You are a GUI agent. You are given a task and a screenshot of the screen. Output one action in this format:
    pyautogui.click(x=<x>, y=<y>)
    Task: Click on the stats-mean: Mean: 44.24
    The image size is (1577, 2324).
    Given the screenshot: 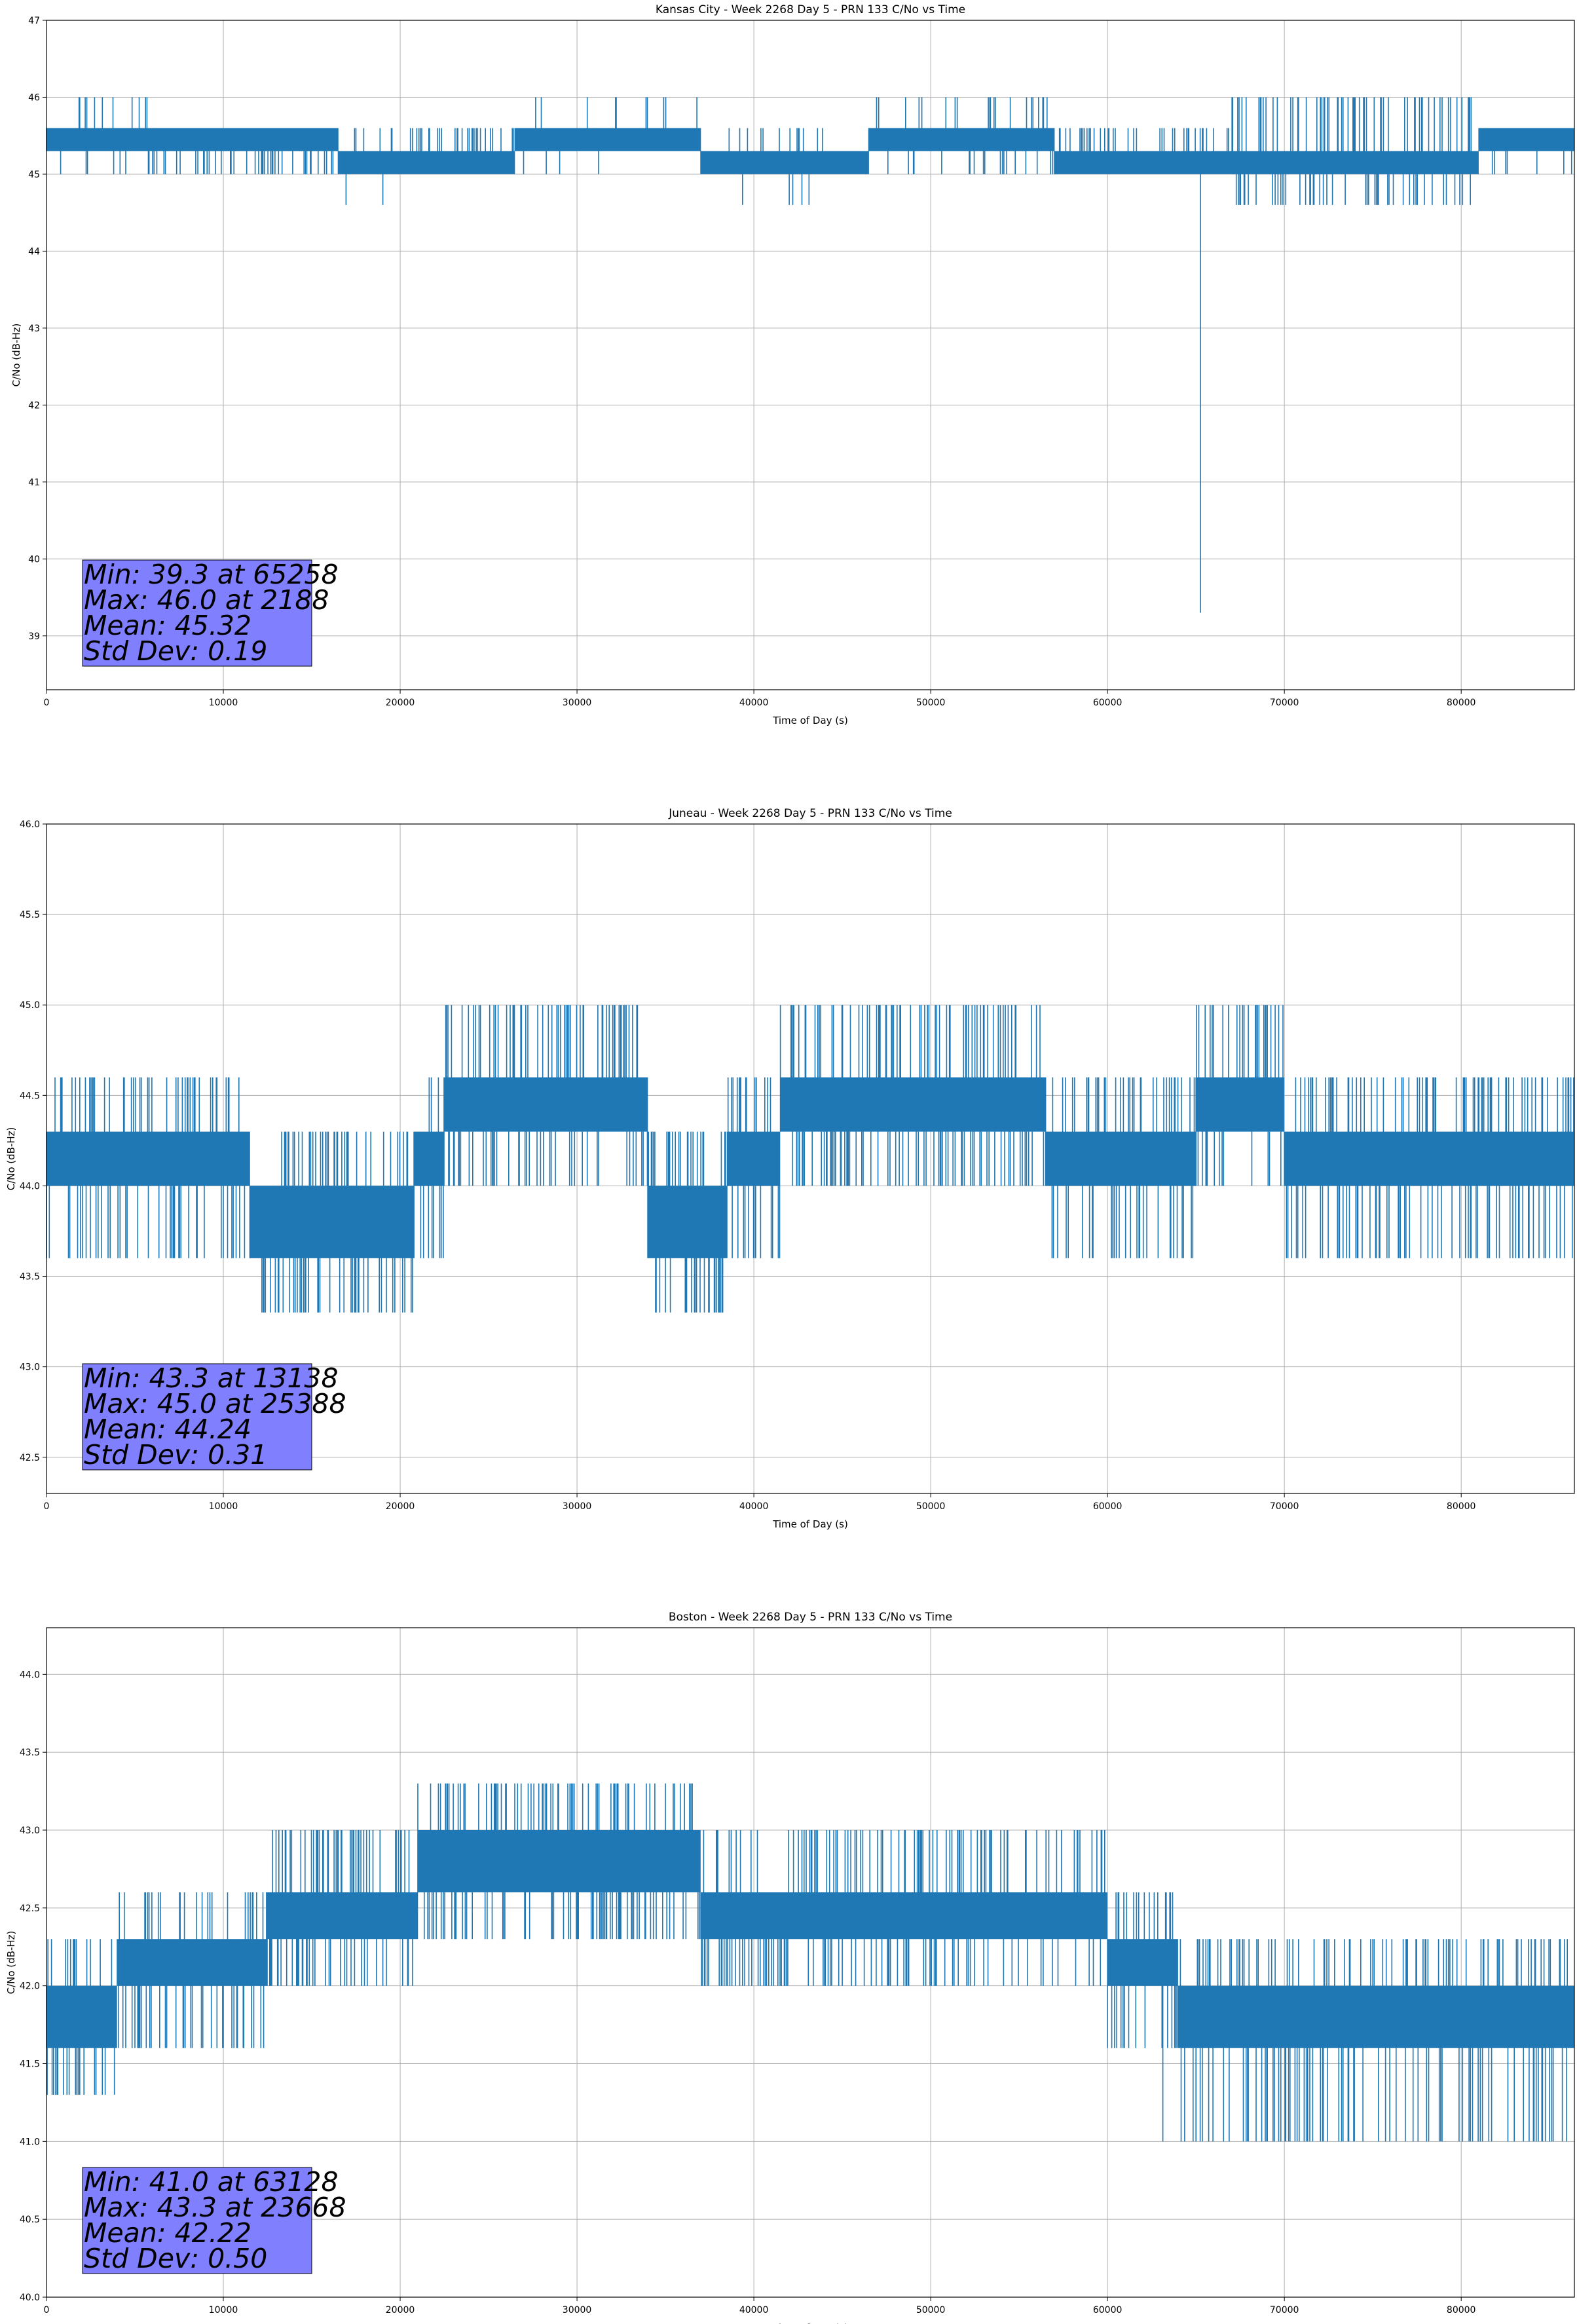 What is the action you would take?
    pyautogui.click(x=167, y=1429)
    